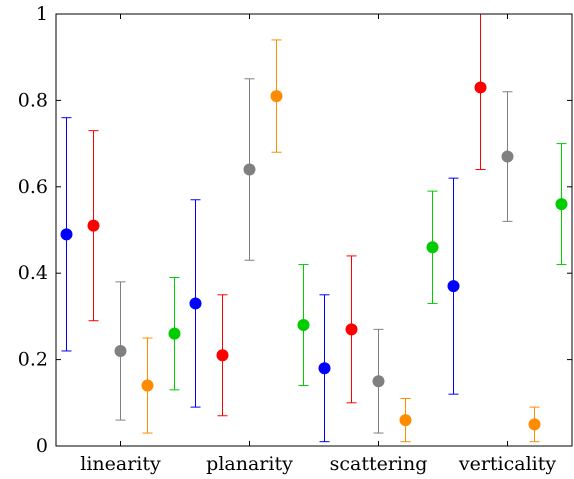 This screenshot has height=479, width=574. What do you see at coordinates (507, 464) in the screenshot?
I see `x-tick-label-verticality: verticality` at bounding box center [507, 464].